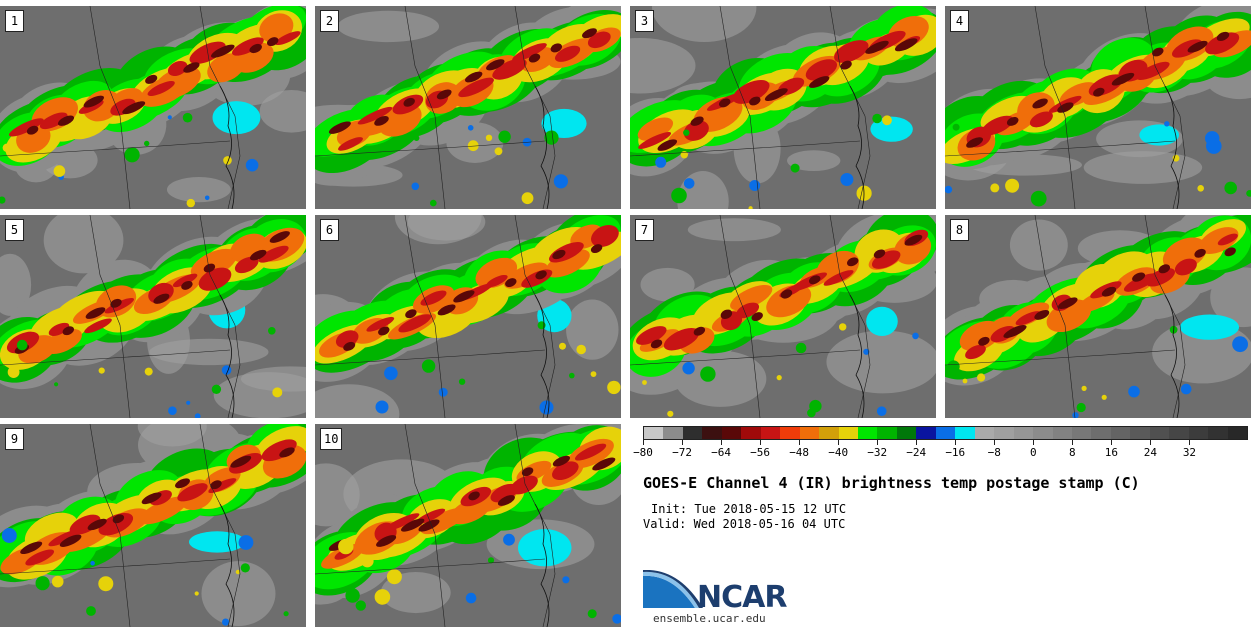 The width and height of the screenshot is (1260, 627). Describe the element at coordinates (760, 452) in the screenshot. I see `colorbar-tick-label: −56` at that location.